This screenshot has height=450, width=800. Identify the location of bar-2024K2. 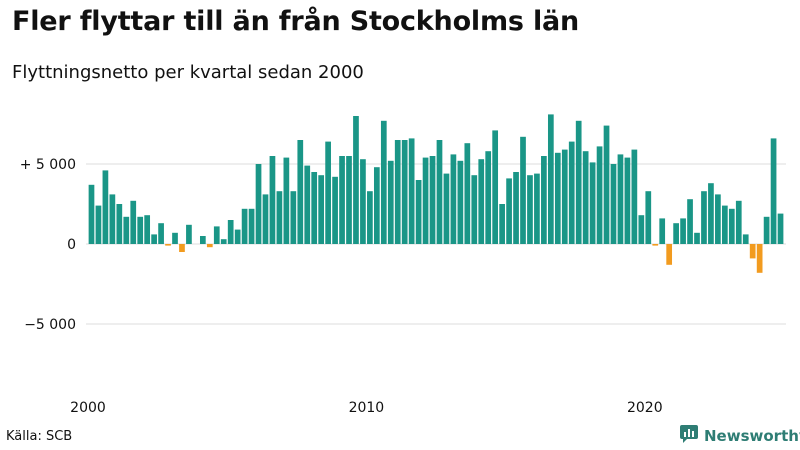
(766, 230).